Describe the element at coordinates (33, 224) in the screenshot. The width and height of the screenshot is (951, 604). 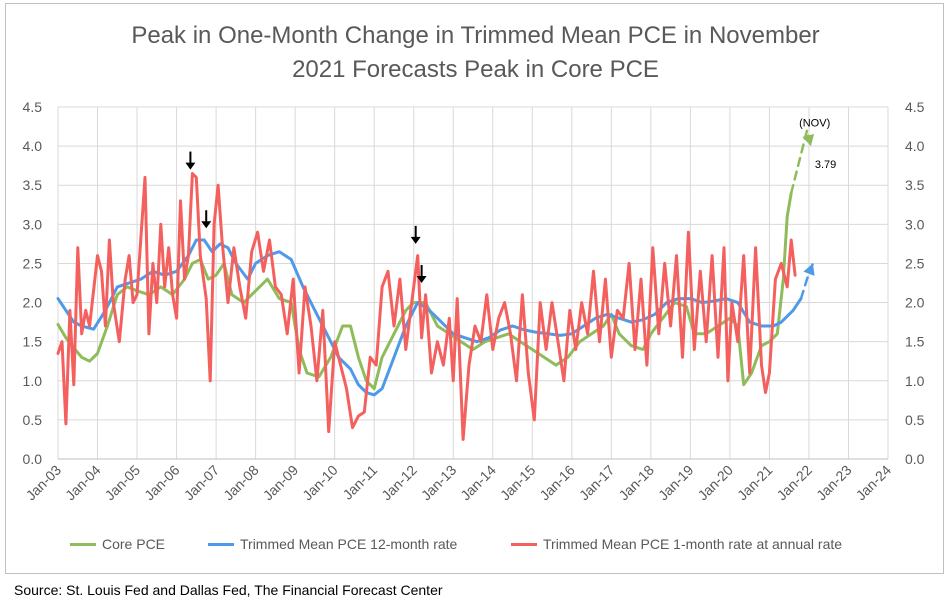
I see `y-tick-label-left: 3.0` at that location.